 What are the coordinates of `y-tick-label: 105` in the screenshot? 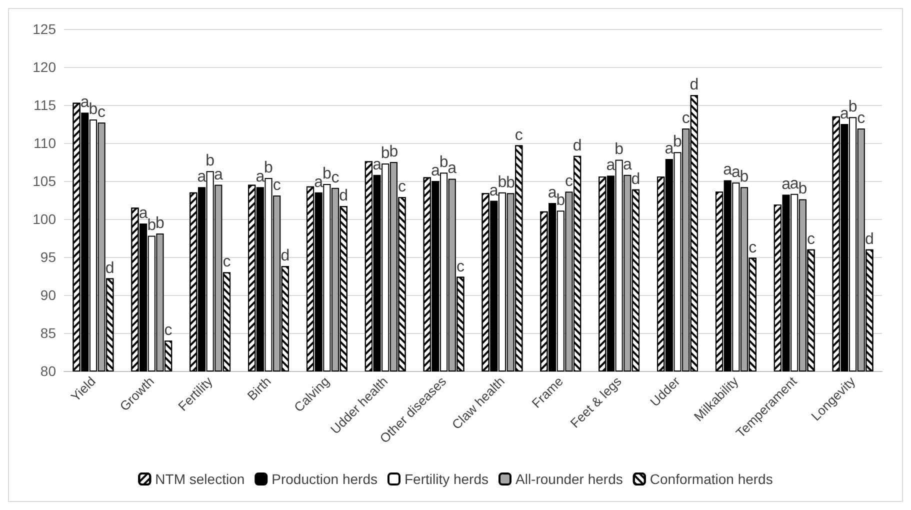 It's located at (44, 181).